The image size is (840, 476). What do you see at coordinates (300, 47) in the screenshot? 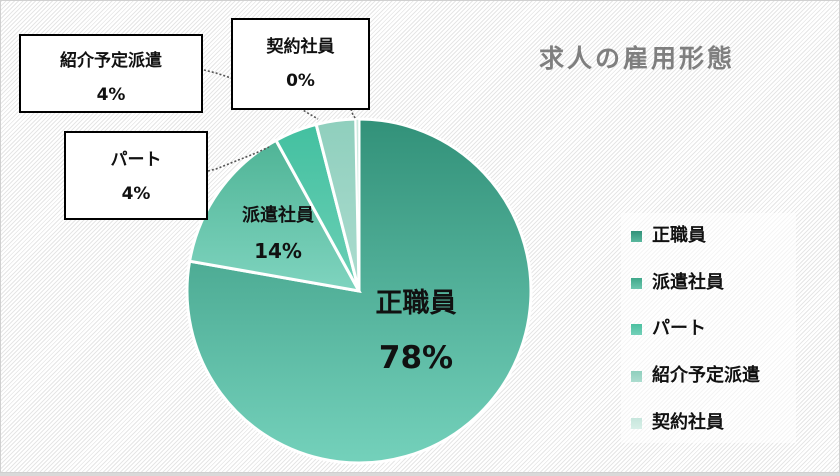
I see `label-name: 契約社員` at bounding box center [300, 47].